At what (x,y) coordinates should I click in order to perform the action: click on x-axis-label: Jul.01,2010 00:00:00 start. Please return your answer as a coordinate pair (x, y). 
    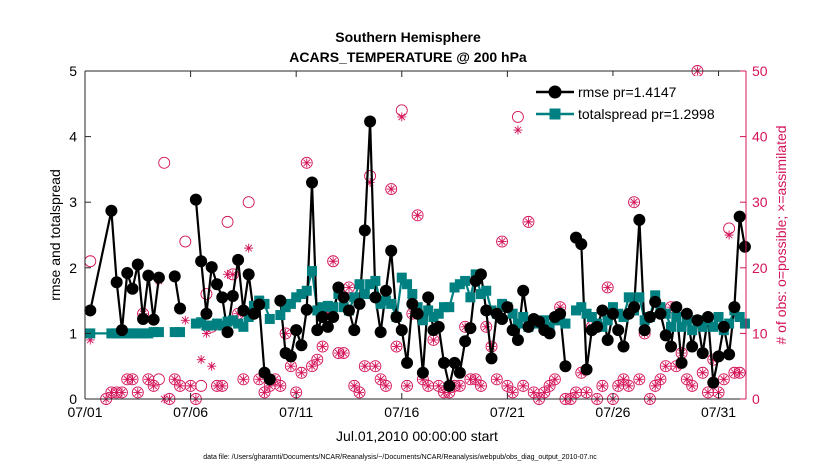
    Looking at the image, I should click on (417, 436).